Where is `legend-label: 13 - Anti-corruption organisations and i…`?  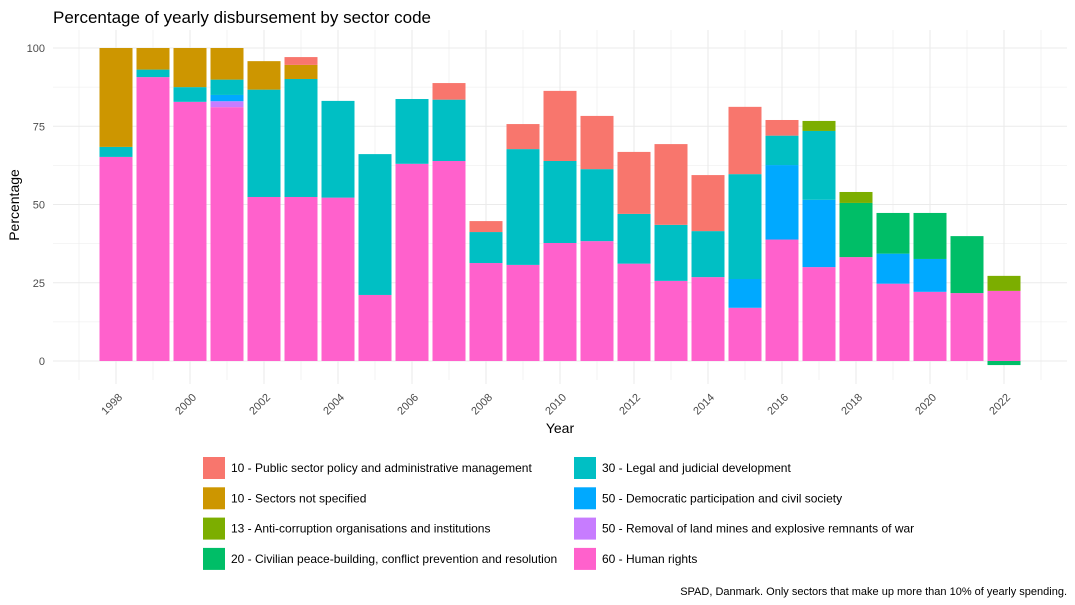 legend-label: 13 - Anti-corruption organisations and i… is located at coordinates (360, 529).